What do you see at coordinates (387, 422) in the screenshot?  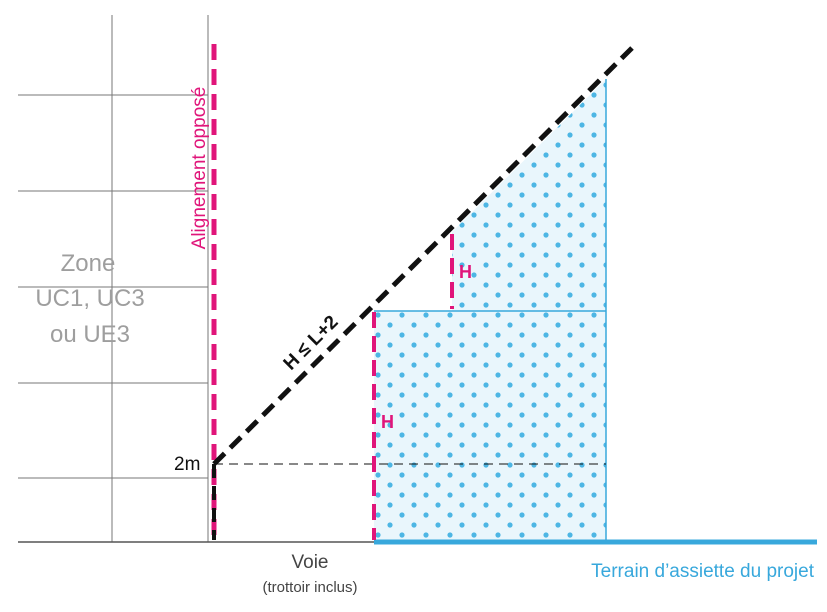 I see `lower-height-label: H` at bounding box center [387, 422].